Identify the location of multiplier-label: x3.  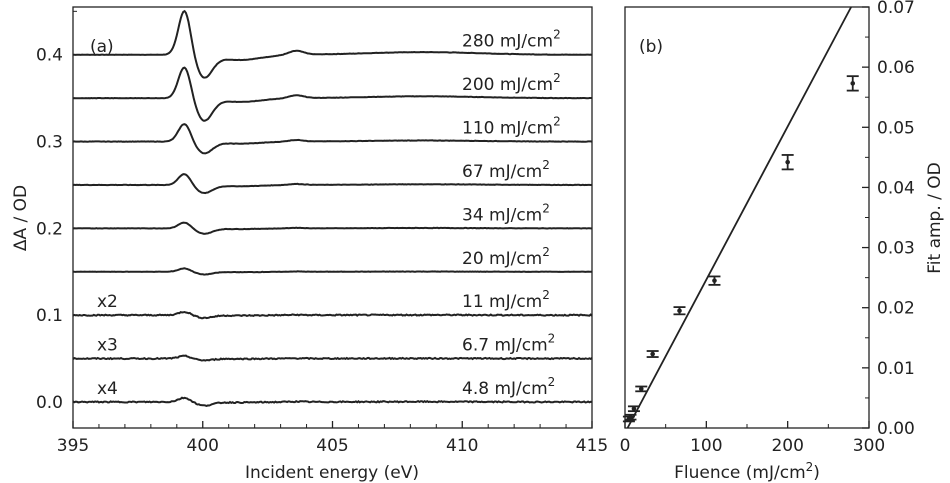
(107, 346).